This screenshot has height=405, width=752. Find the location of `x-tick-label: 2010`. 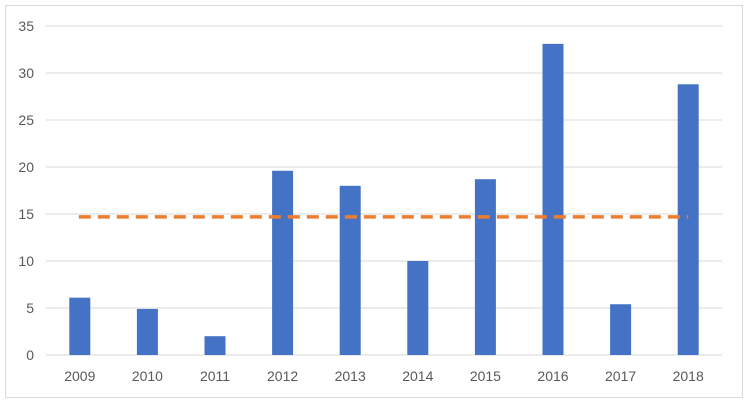

x-tick-label: 2010 is located at coordinates (147, 376).